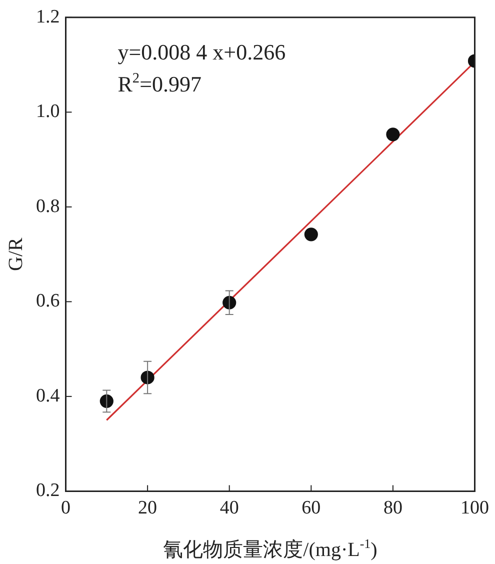  I want to click on y-tick-label: 0.8, so click(48, 206).